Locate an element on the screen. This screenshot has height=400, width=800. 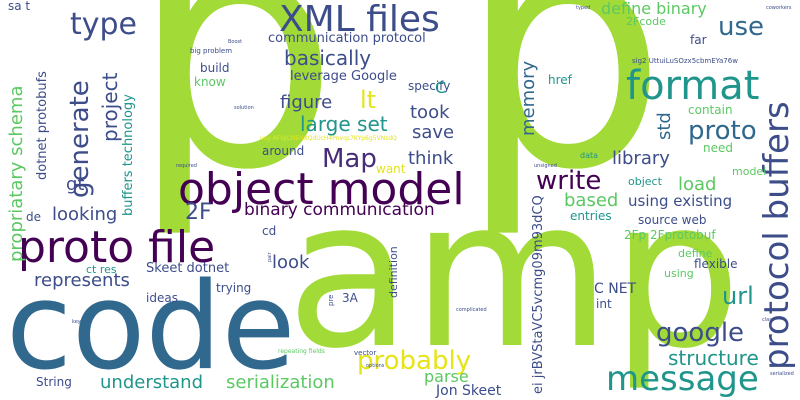
word-message: message is located at coordinates (682, 379).